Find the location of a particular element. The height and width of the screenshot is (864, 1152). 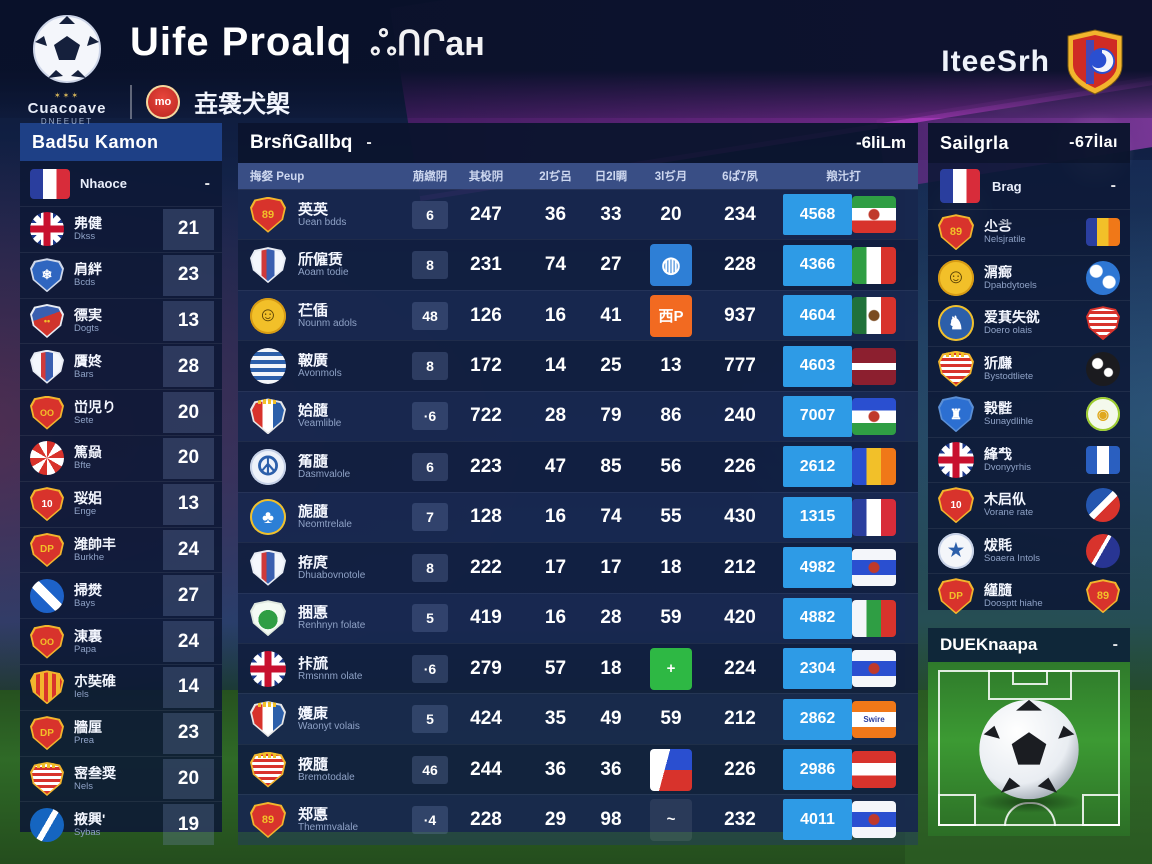

stat-value: 231 is located at coordinates (486, 265).